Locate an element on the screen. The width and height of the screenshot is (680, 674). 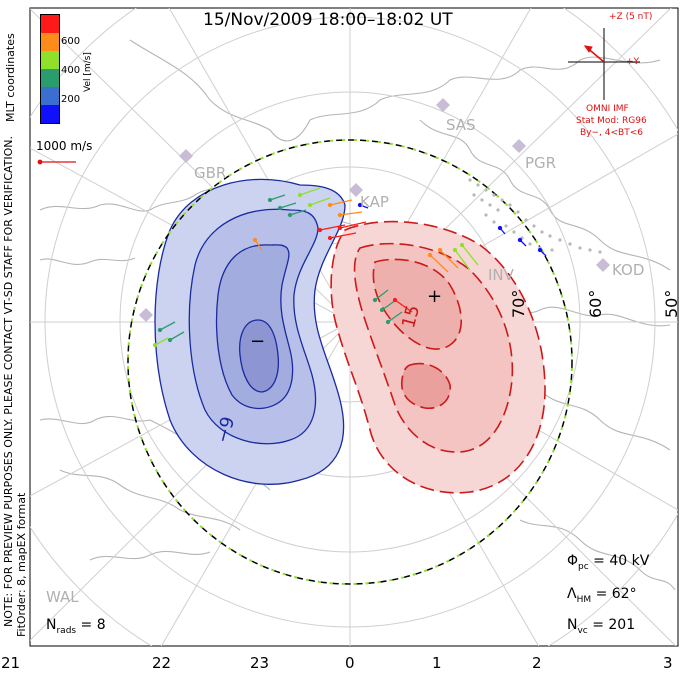
latitude-label-70: 70° is located at coordinates (518, 303).